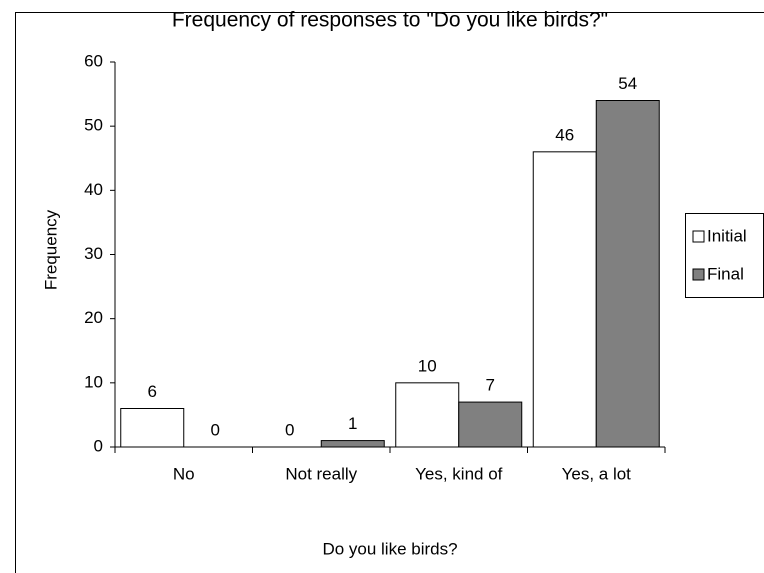  What do you see at coordinates (459, 473) in the screenshot?
I see `x-tick-label: Yes, kind of` at bounding box center [459, 473].